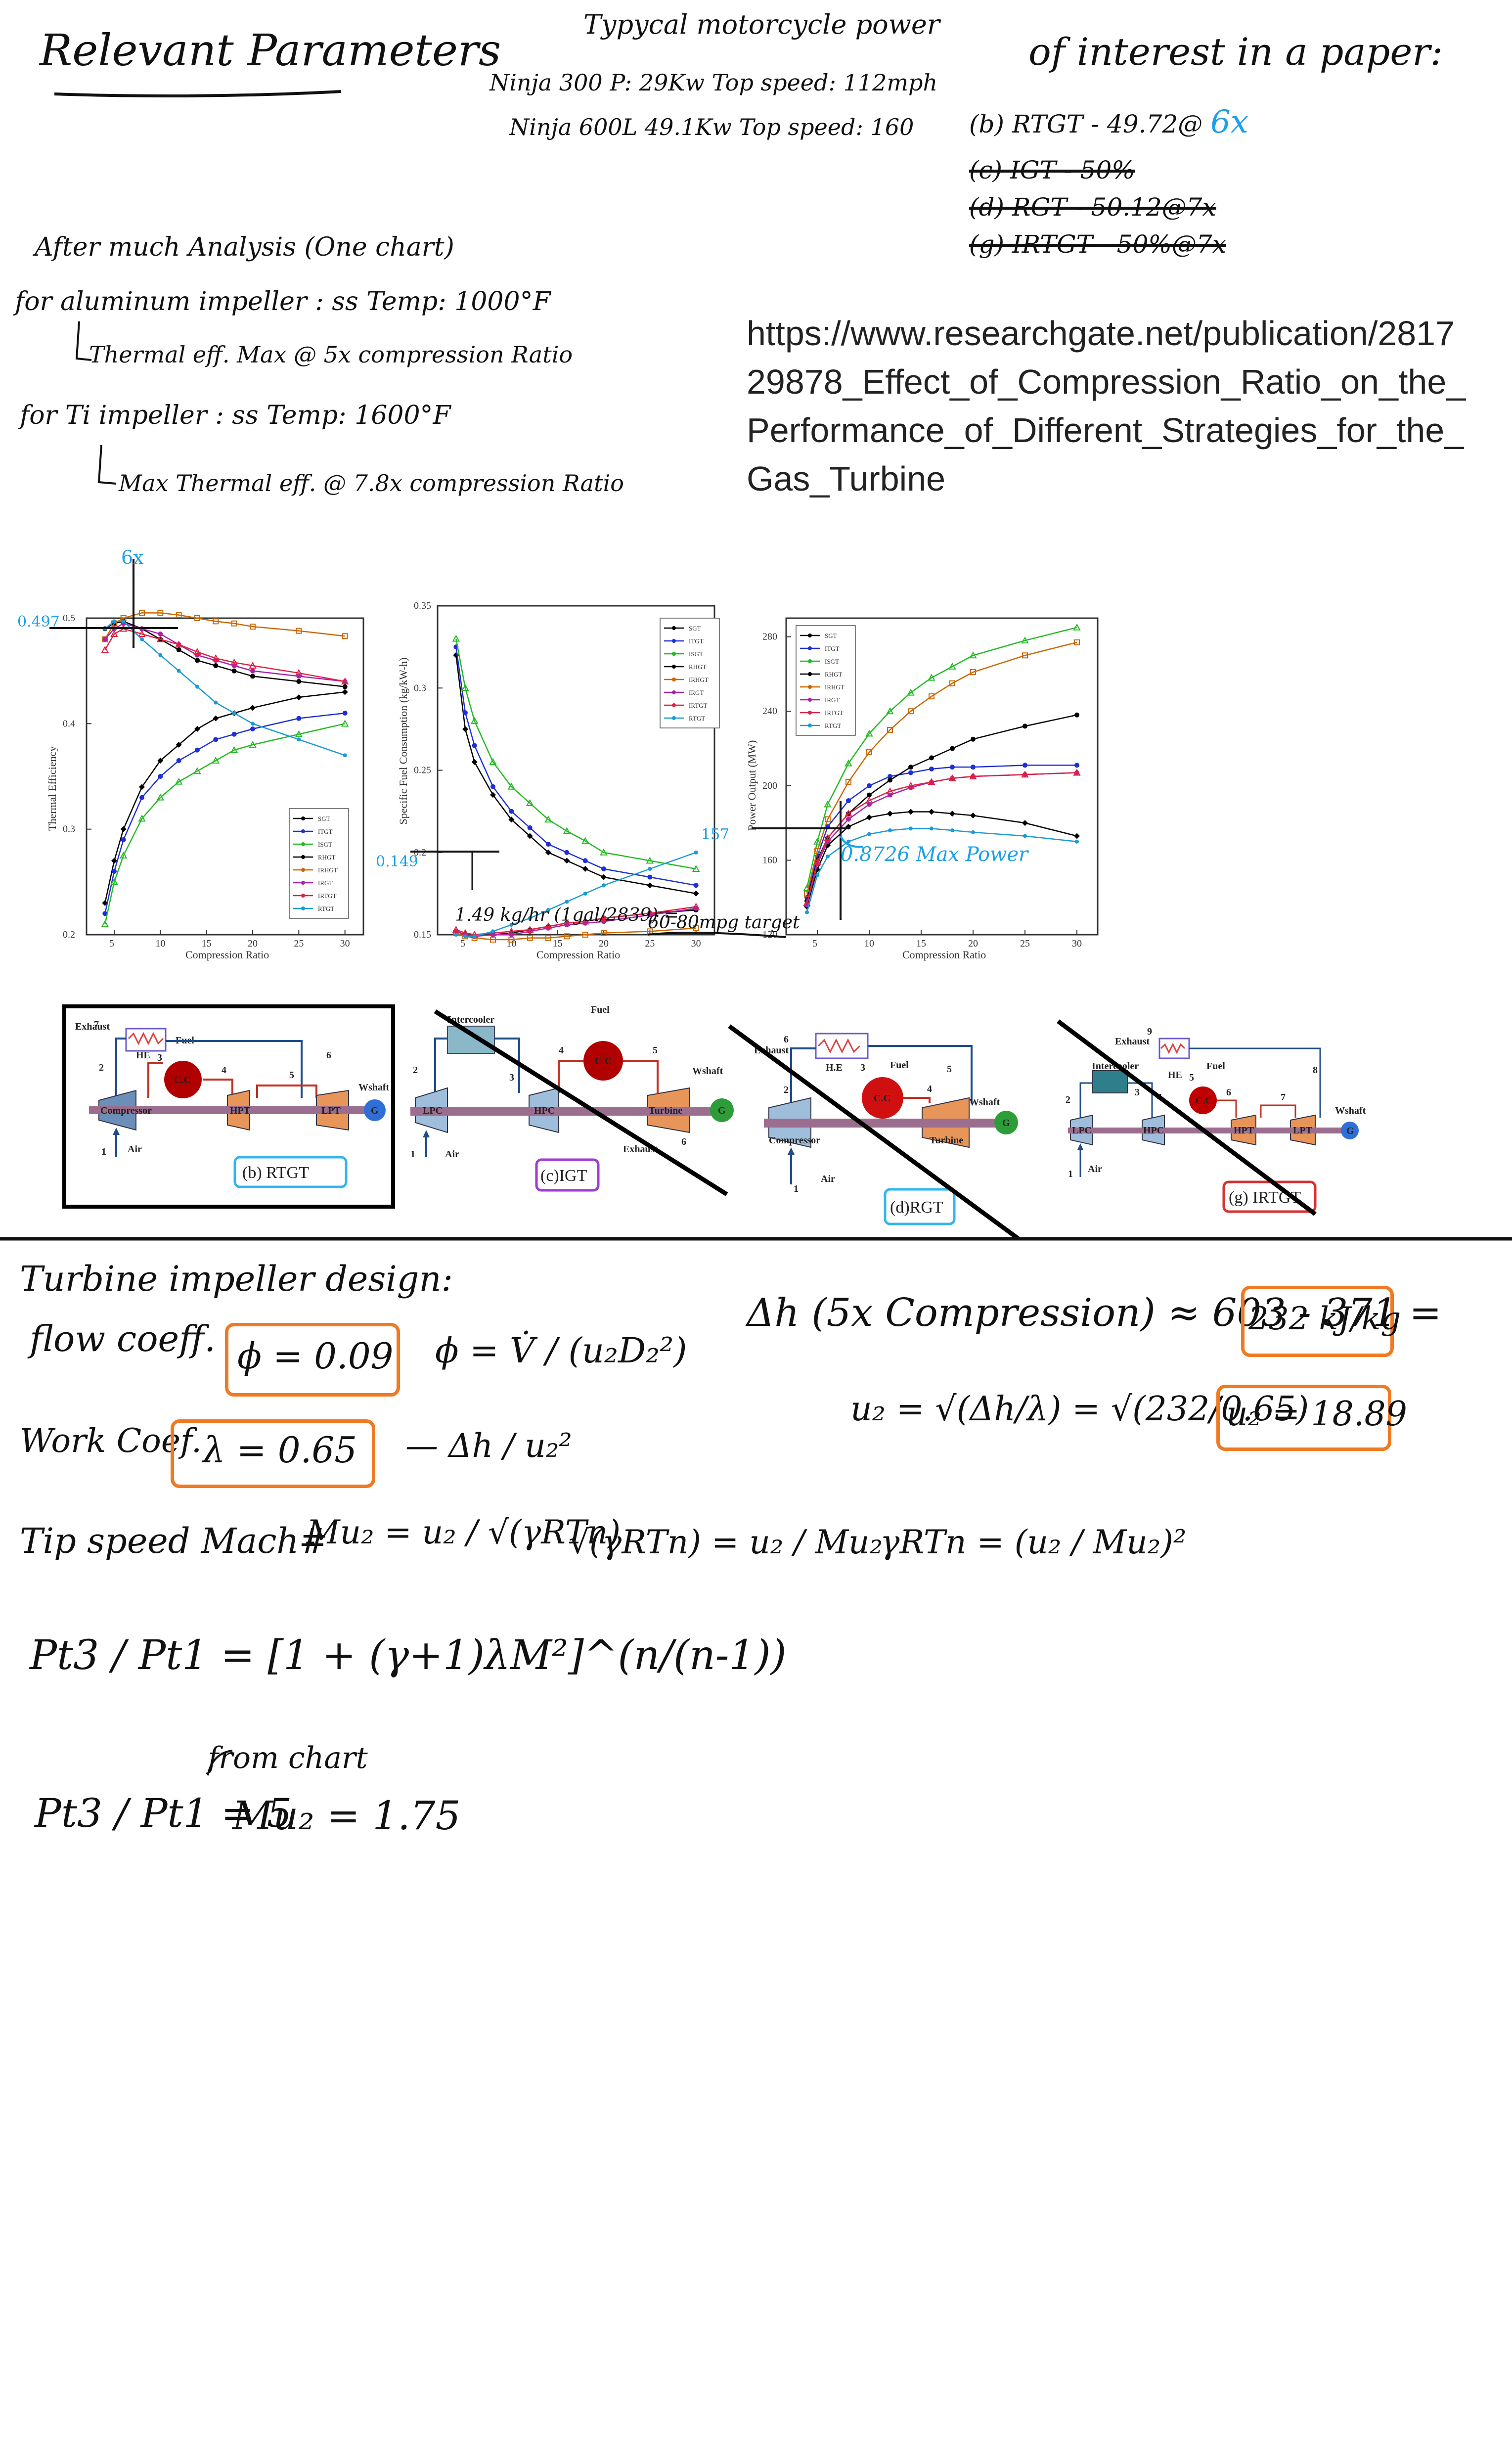 This screenshot has height=2442, width=1512. Describe the element at coordinates (828, 1179) in the screenshot. I see `rgt-air: Air` at that location.